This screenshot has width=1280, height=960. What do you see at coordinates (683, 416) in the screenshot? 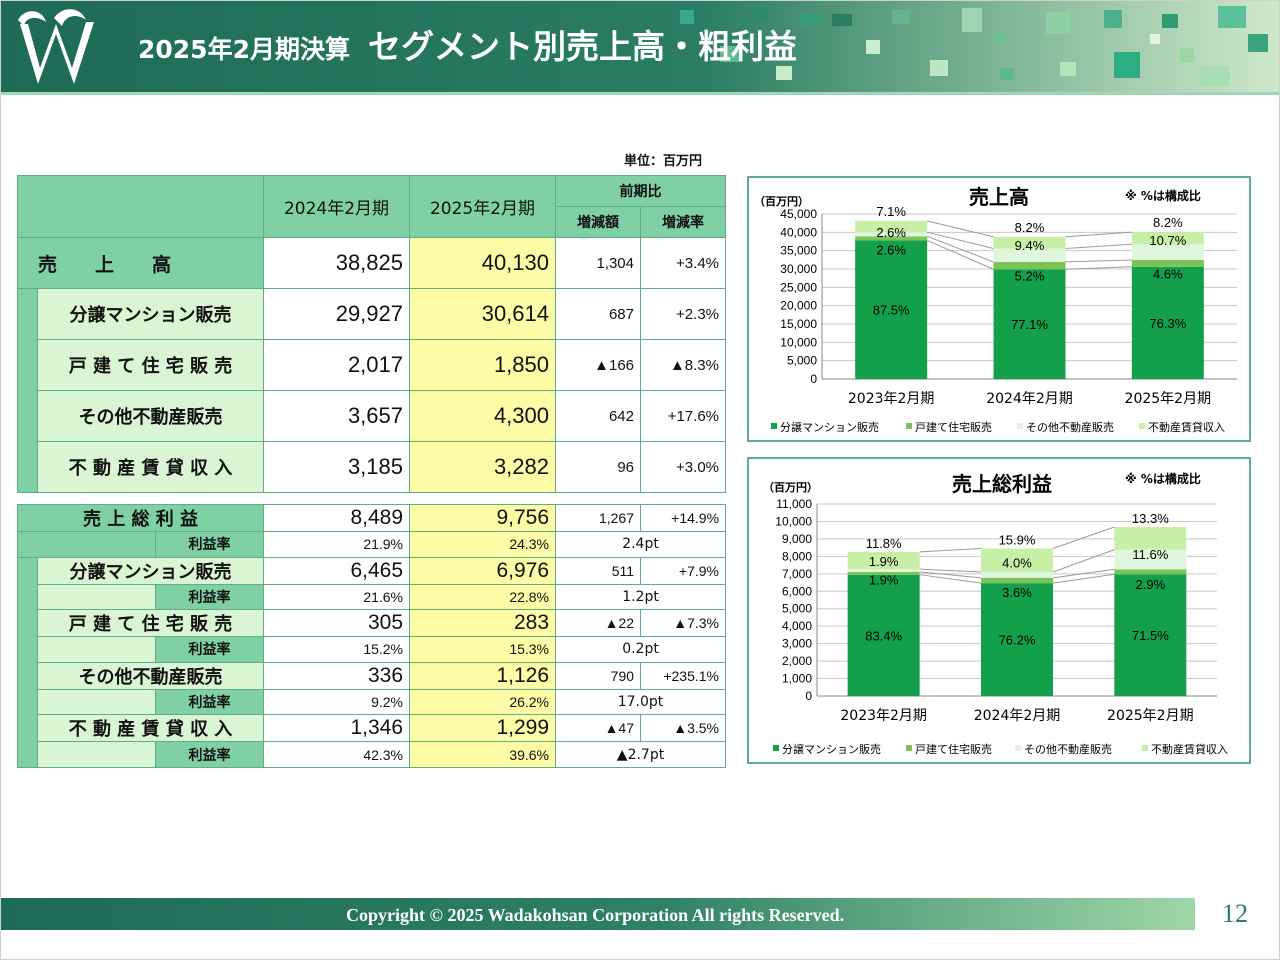
I see `value-rate: +17.6%` at bounding box center [683, 416].